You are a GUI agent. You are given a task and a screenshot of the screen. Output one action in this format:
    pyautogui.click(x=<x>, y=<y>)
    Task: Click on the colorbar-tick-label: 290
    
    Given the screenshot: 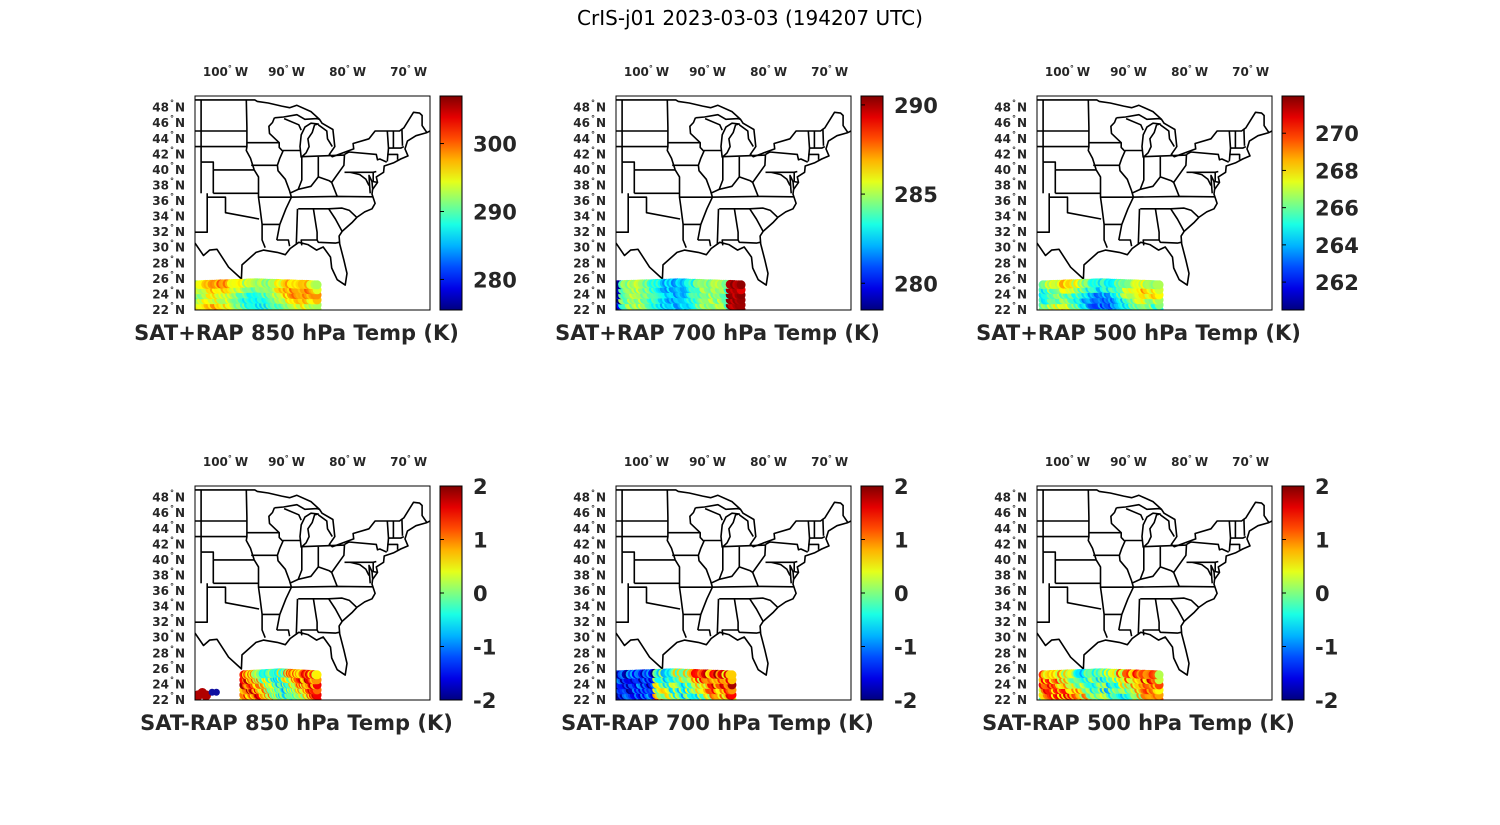 What is the action you would take?
    pyautogui.click(x=916, y=106)
    